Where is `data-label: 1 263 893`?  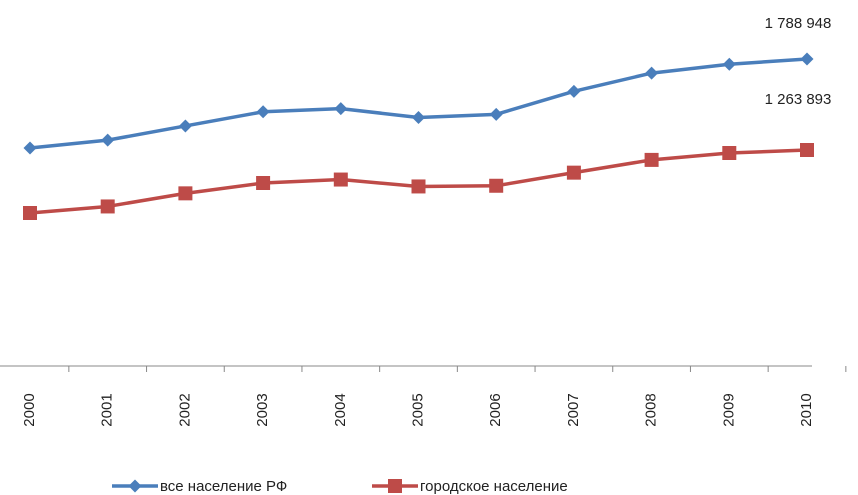 data-label: 1 263 893 is located at coordinates (798, 99).